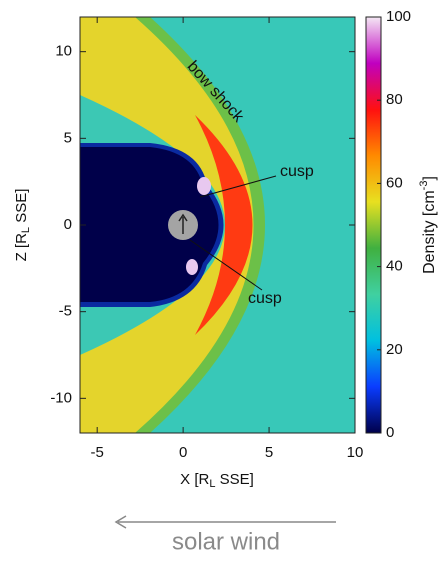  Describe the element at coordinates (224, 225) in the screenshot. I see `nose-compression` at that location.